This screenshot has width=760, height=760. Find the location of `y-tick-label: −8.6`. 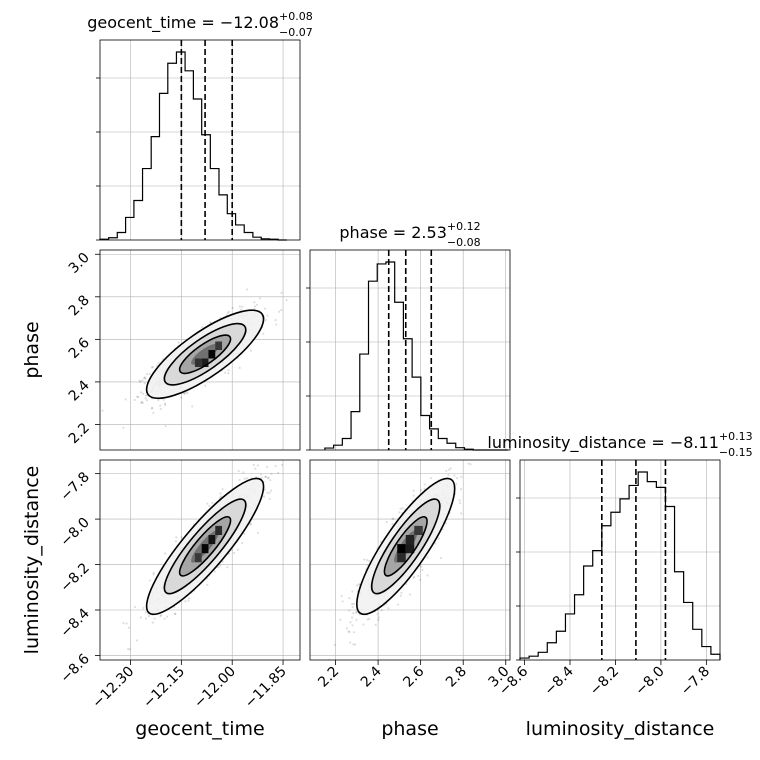

y-tick-label: −8.6 is located at coordinates (74, 668).